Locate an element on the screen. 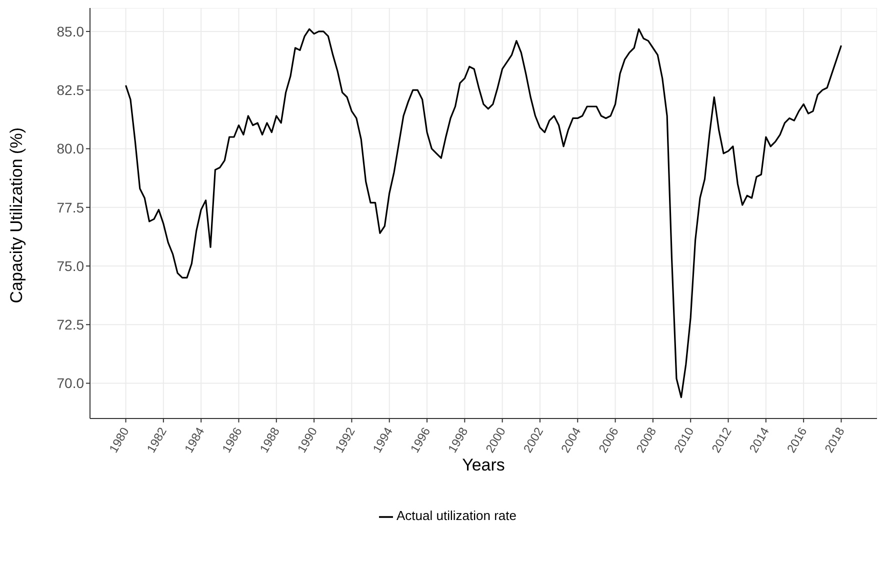 The image size is (885, 572). y-tick-label: 72.5 is located at coordinates (70, 324).